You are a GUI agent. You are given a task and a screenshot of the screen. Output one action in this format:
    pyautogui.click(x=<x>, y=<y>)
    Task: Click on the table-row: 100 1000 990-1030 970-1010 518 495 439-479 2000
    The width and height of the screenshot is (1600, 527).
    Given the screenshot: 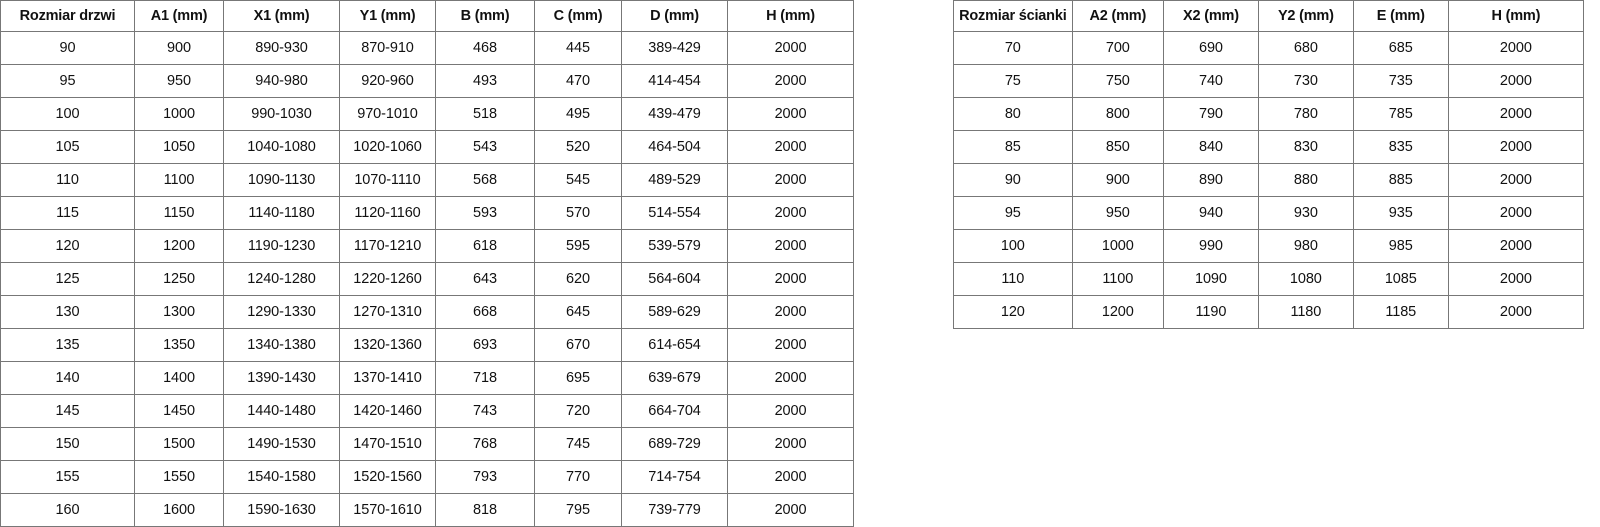 What is the action you would take?
    pyautogui.click(x=427, y=114)
    